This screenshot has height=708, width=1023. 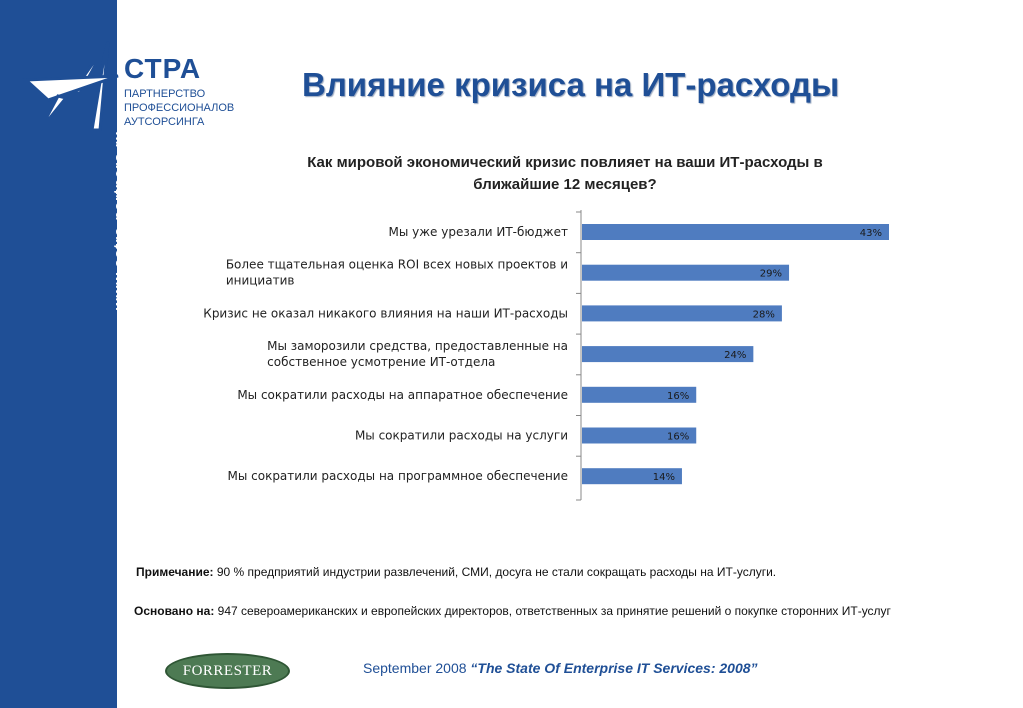 What do you see at coordinates (664, 477) in the screenshot?
I see `data-label: 14%` at bounding box center [664, 477].